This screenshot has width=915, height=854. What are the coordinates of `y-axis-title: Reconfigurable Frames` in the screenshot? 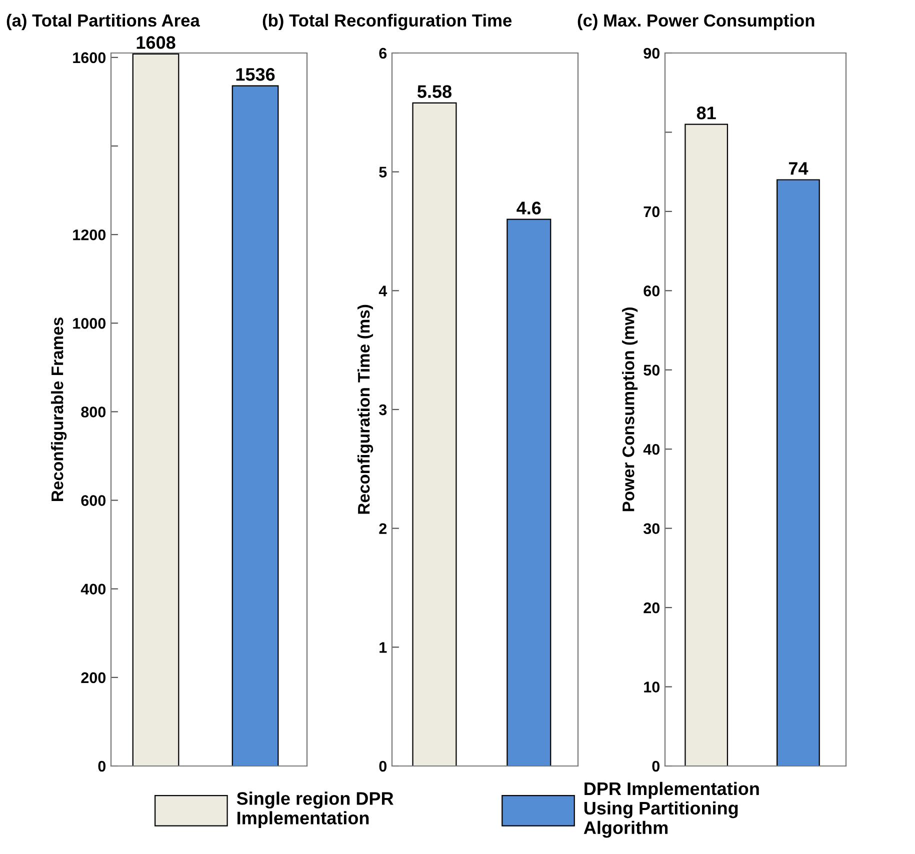 It's located at (58, 409).